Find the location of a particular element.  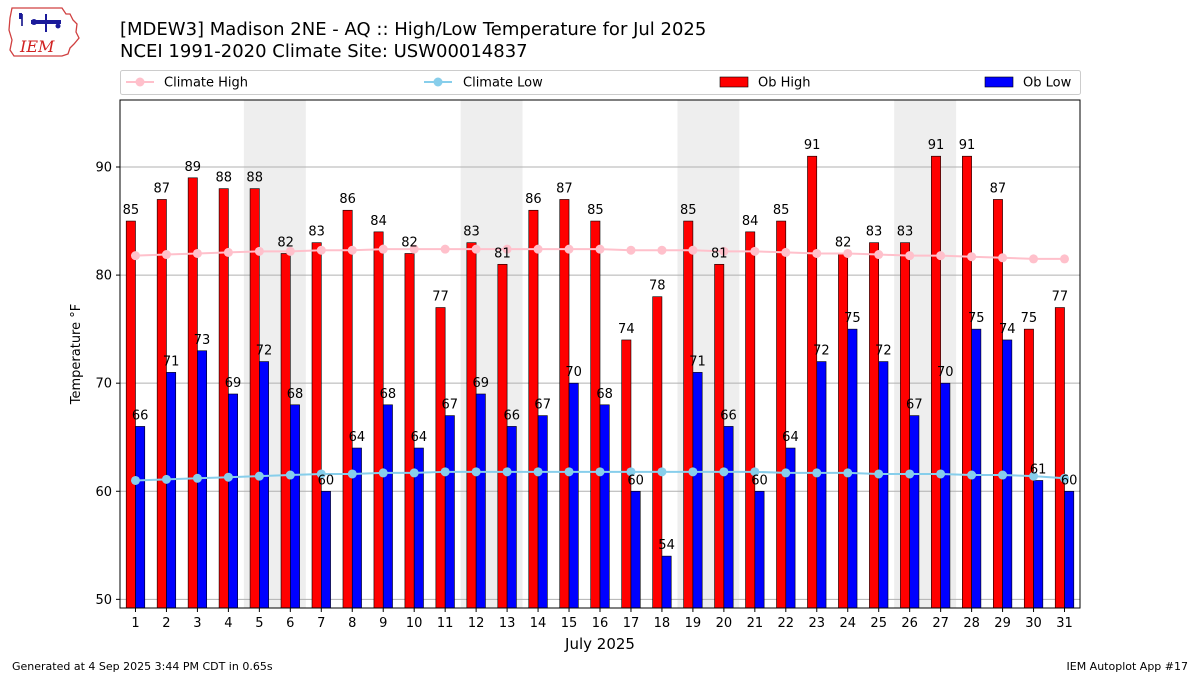

x-tick-label: 26 is located at coordinates (909, 623).